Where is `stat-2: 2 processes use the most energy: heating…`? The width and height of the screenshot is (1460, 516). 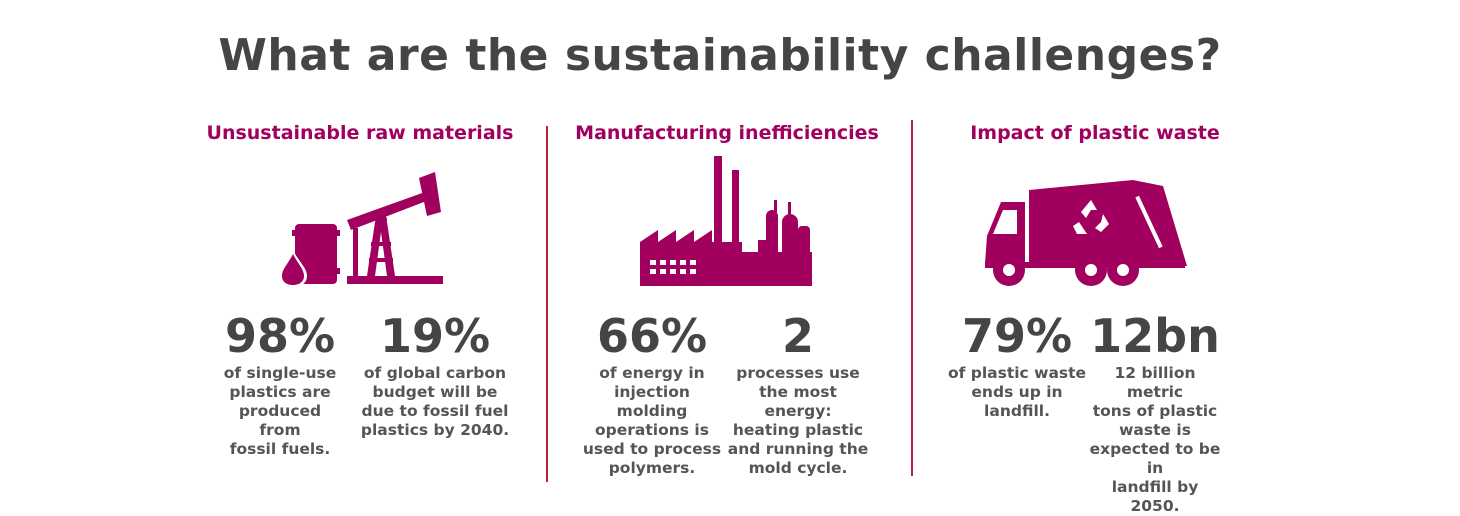 stat-2: 2 processes use the most energy: heating… is located at coordinates (798, 394).